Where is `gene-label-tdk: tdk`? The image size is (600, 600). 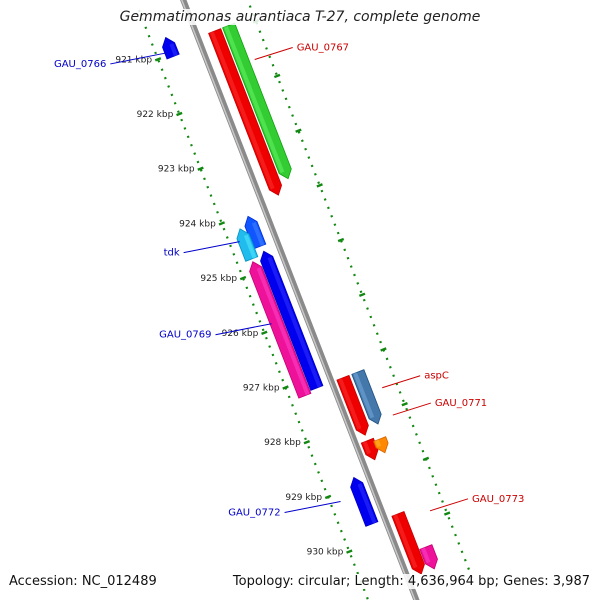 gene-label-tdk: tdk is located at coordinates (172, 253).